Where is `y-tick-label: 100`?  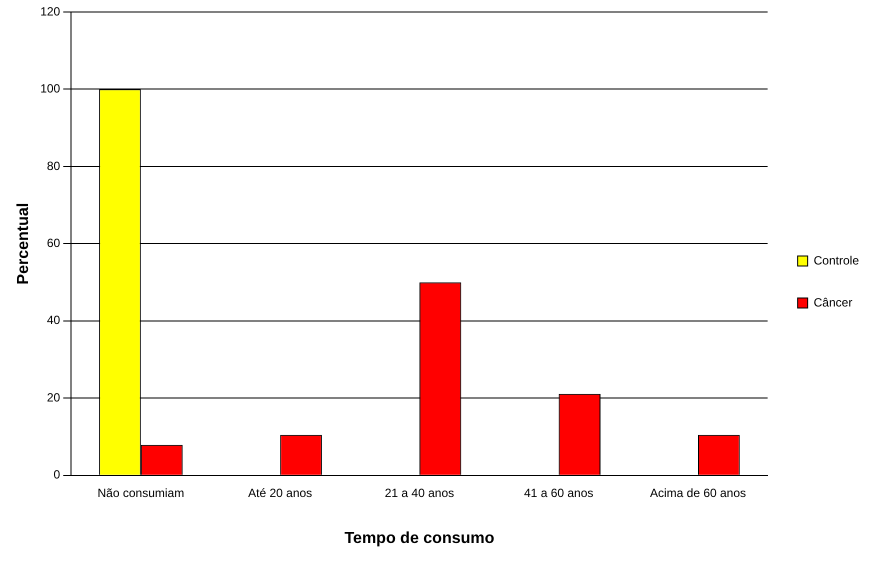 y-tick-label: 100 is located at coordinates (50, 89).